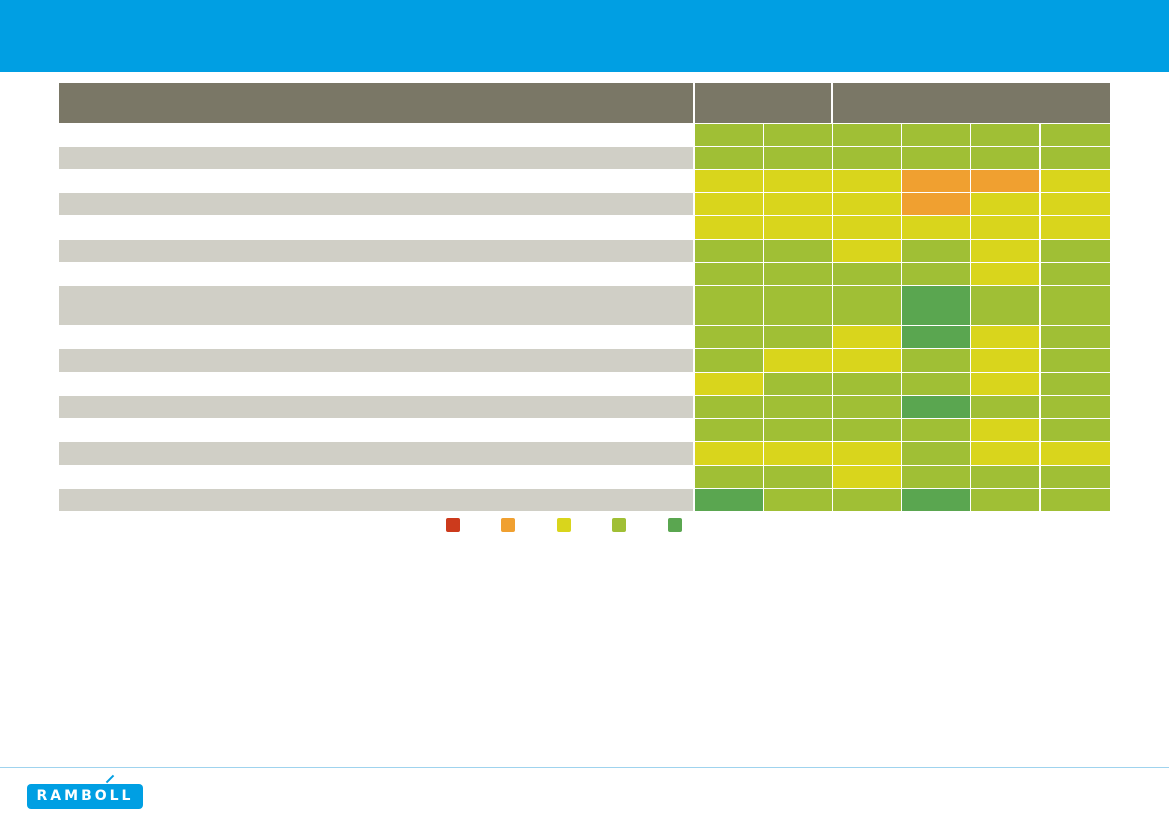 The width and height of the screenshot is (1169, 826). Describe the element at coordinates (376, 103) in the screenshot. I see `table-header-label-column` at that location.